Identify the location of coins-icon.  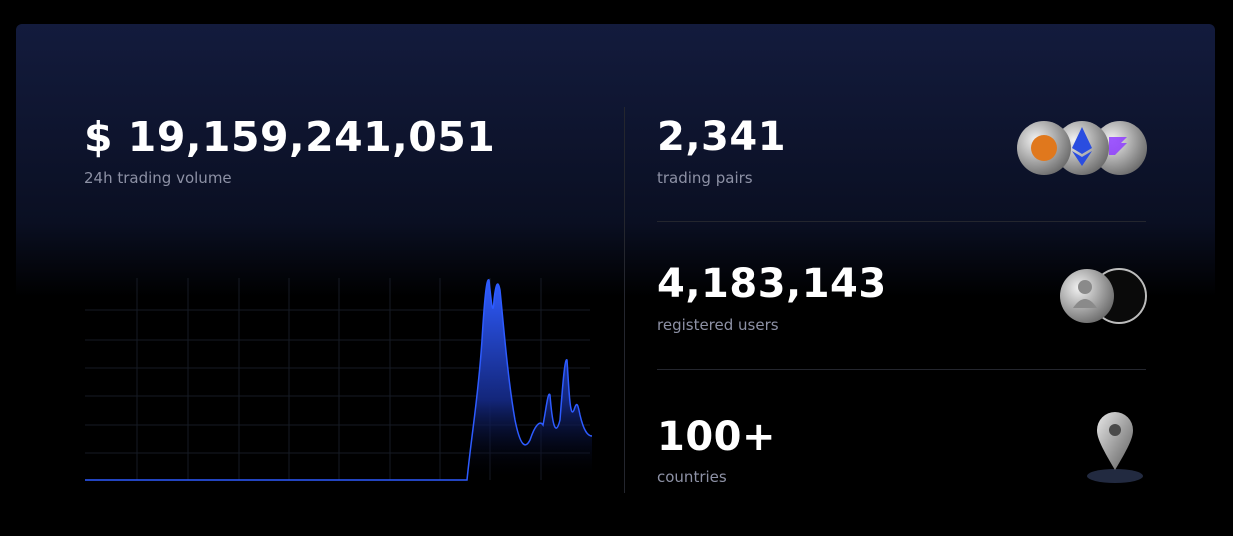
(1082, 148).